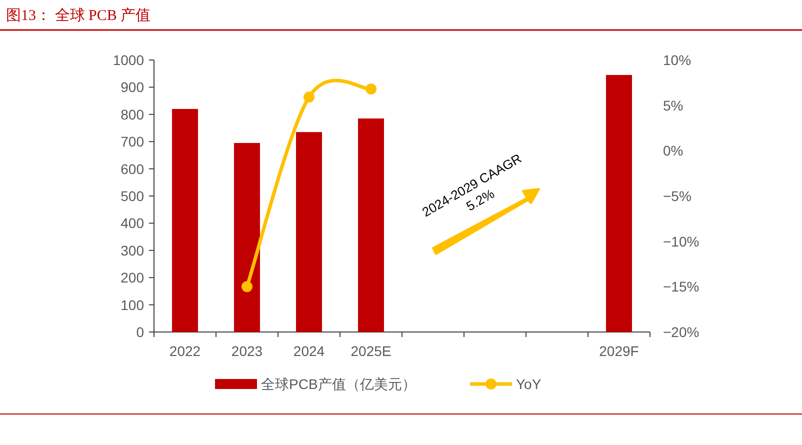 The width and height of the screenshot is (802, 445). Describe the element at coordinates (132, 87) in the screenshot. I see `y-tick-label: 900` at that location.